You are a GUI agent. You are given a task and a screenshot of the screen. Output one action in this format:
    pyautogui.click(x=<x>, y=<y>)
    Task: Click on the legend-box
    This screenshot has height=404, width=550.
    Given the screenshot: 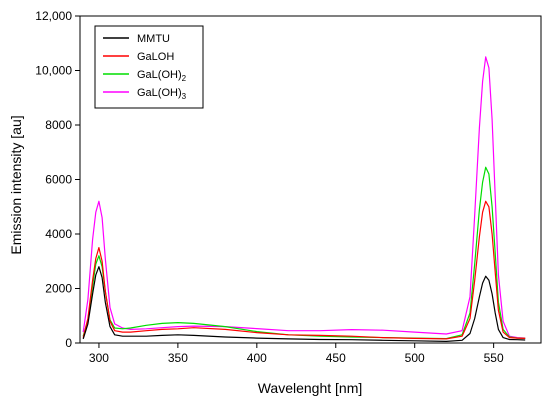 What is the action you would take?
    pyautogui.click(x=149, y=67)
    